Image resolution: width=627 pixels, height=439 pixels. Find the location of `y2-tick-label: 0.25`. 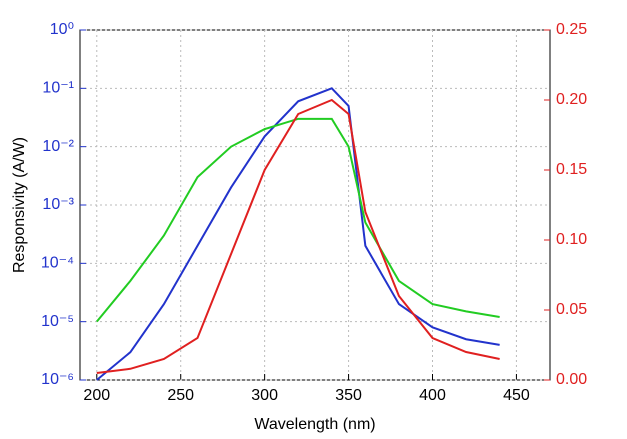

y2-tick-label: 0.25 is located at coordinates (571, 29).